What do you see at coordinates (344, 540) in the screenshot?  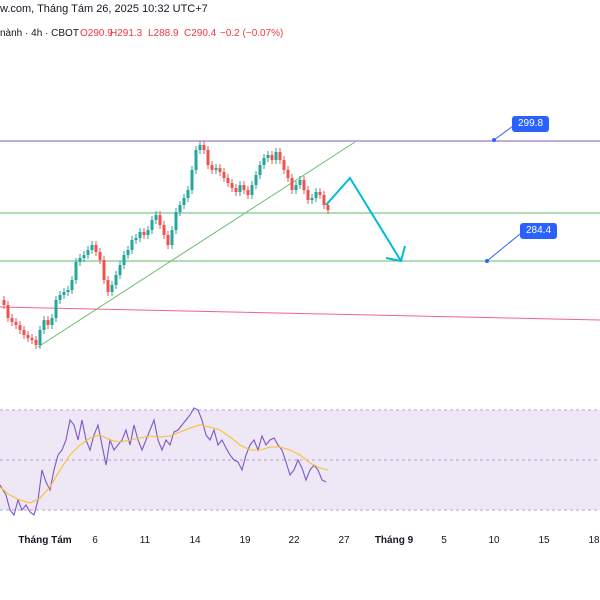 I see `time-axis-tick: 27` at bounding box center [344, 540].